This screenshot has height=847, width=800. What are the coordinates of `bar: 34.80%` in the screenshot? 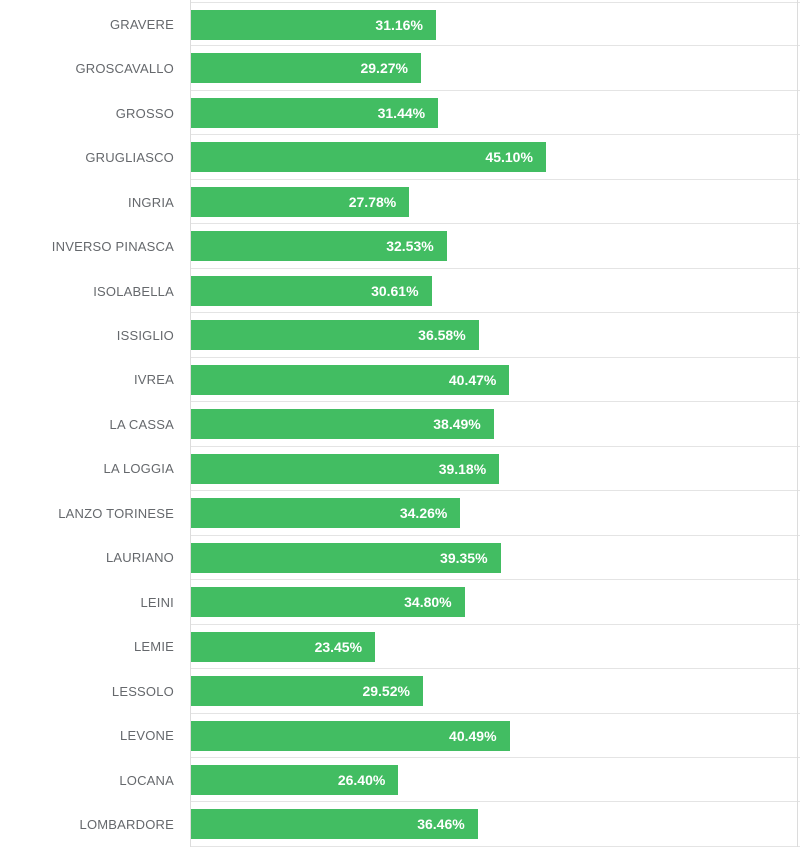 It's located at (327, 602).